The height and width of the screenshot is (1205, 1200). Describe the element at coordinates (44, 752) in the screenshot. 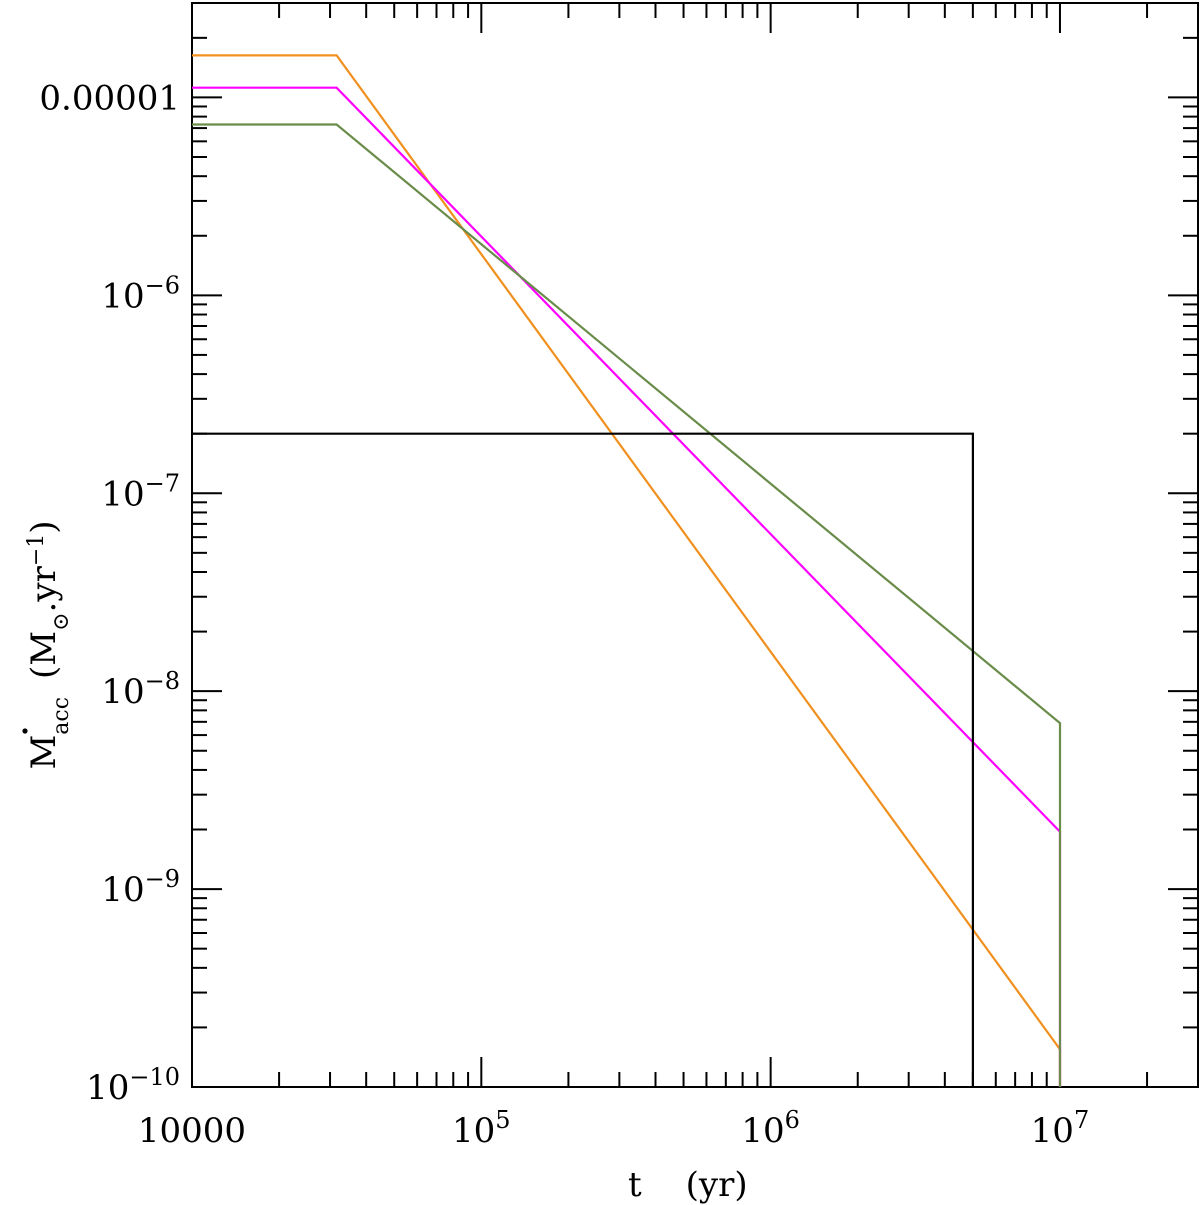

I see `y-axis-label-main: M` at that location.